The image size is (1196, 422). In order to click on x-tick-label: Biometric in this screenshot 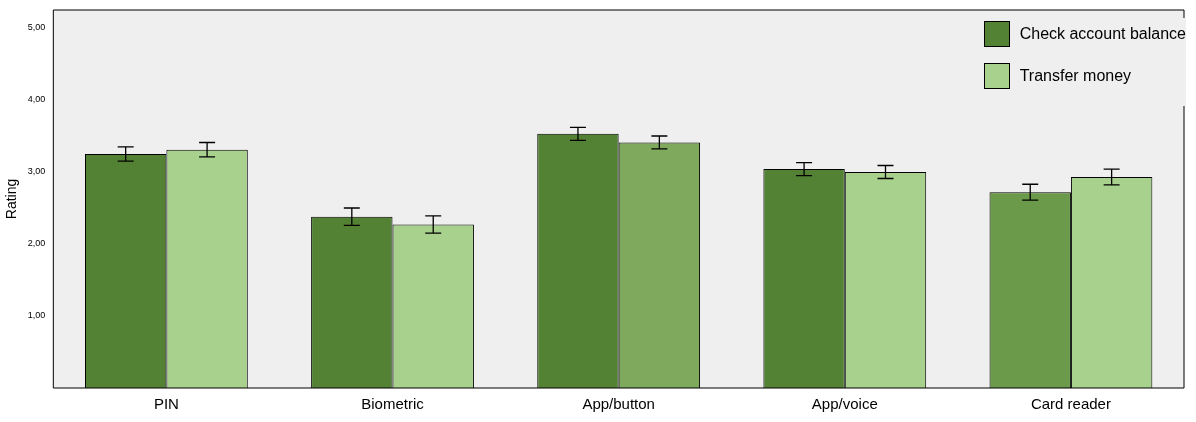, I will do `click(393, 404)`.